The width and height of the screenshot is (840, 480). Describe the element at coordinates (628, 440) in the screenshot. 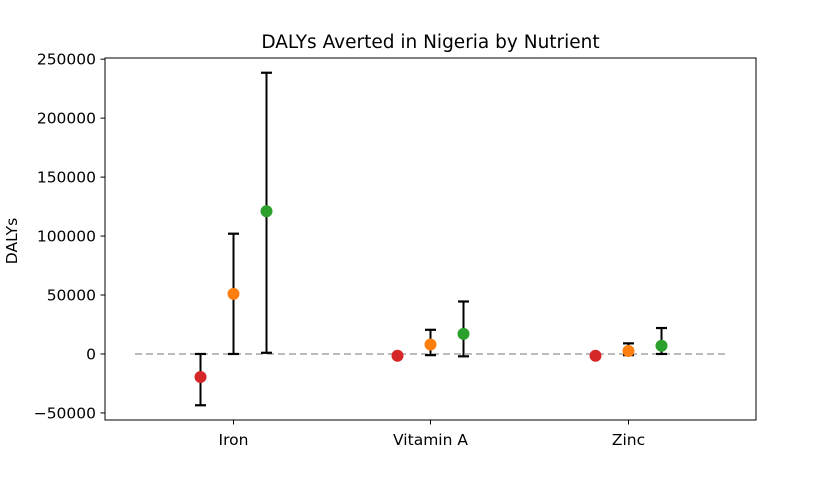

I see `x-tick-label: Zinc` at that location.